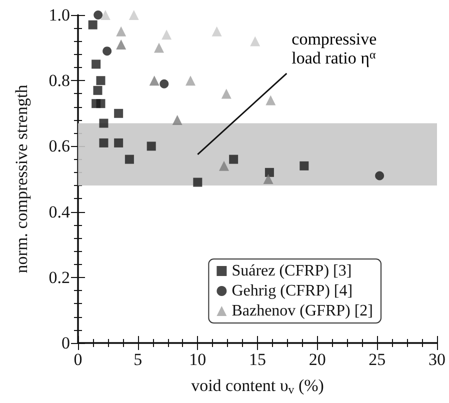 This screenshot has height=403, width=449. I want to click on x-tick-label: 30, so click(437, 359).